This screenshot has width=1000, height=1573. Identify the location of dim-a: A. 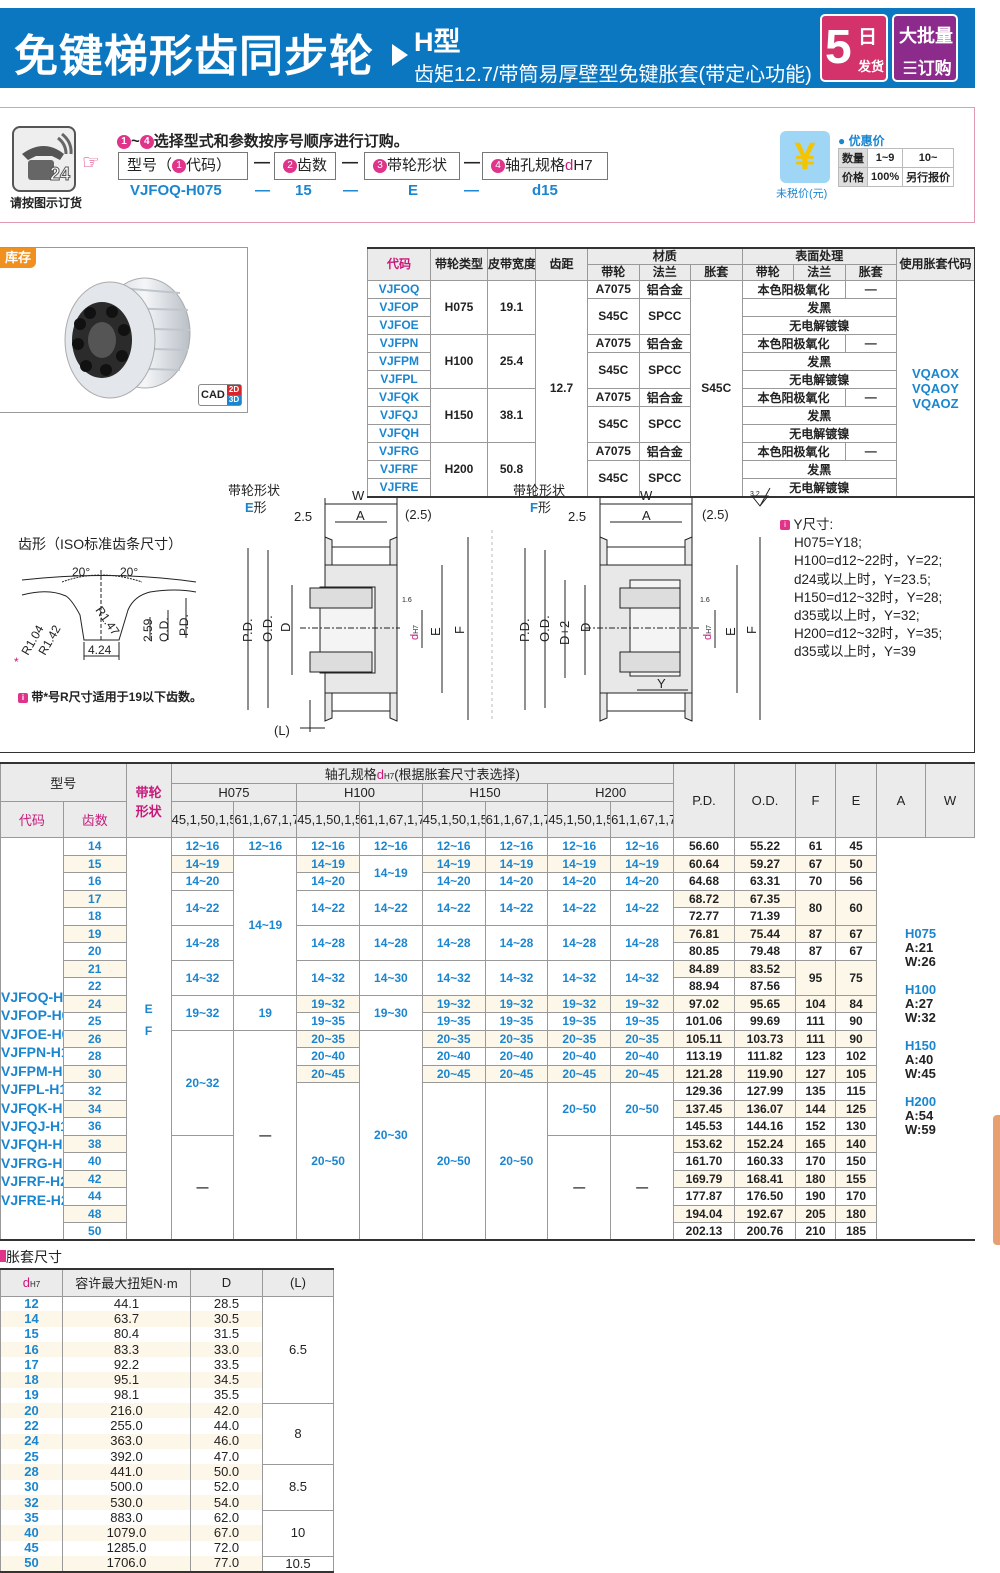
(360, 515).